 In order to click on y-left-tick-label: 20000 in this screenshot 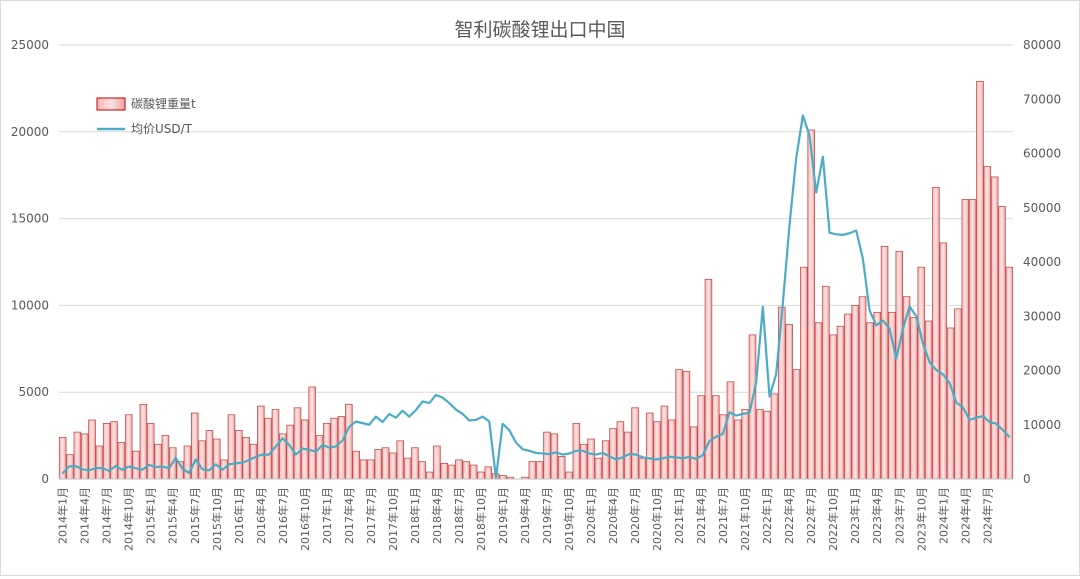, I will do `click(30, 132)`.